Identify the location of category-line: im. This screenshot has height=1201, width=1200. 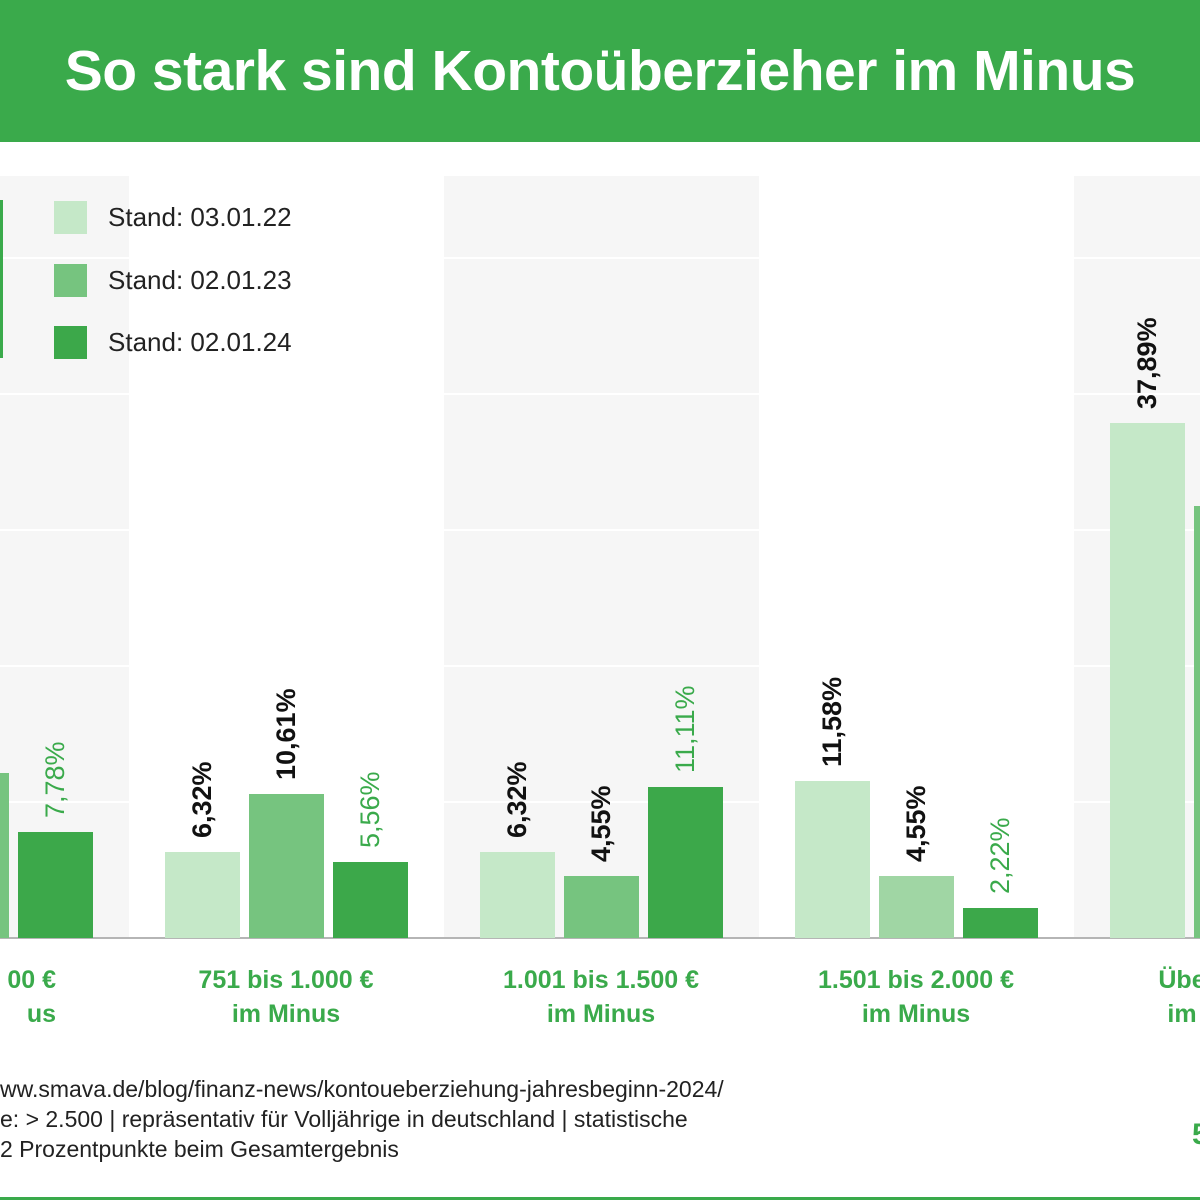
(1182, 1014).